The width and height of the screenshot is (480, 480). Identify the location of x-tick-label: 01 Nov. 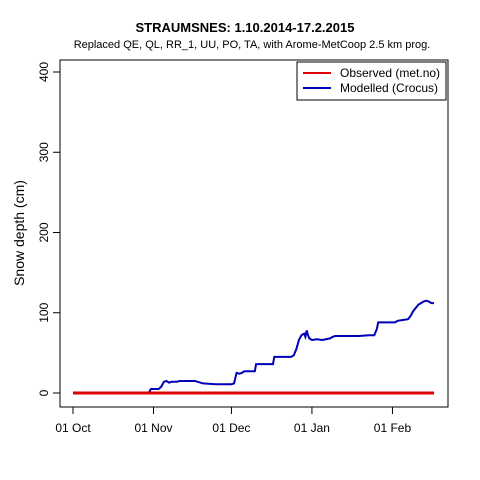
(153, 428).